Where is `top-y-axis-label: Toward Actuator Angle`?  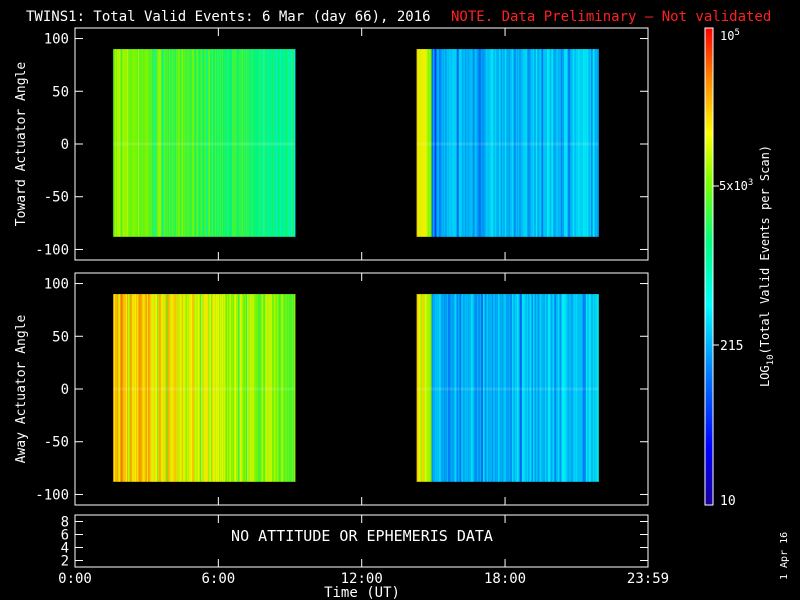
top-y-axis-label: Toward Actuator Angle is located at coordinates (21, 144).